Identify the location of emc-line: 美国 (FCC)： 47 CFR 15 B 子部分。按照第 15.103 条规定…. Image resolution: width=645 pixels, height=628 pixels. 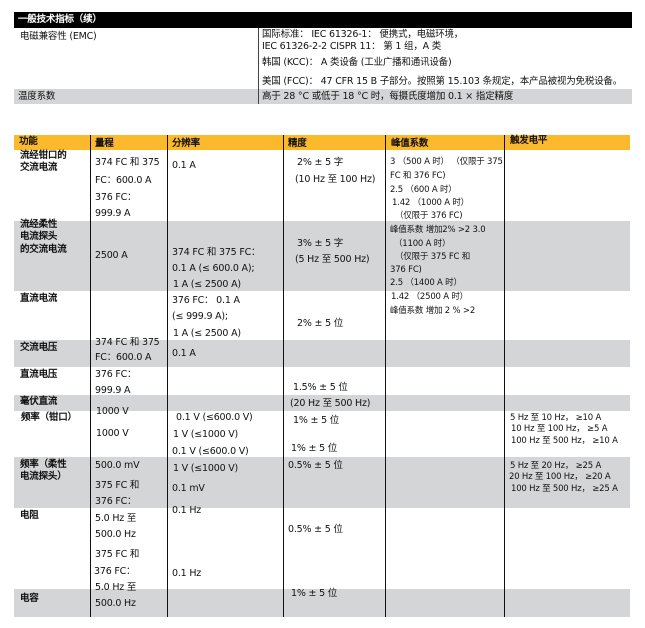
(442, 81).